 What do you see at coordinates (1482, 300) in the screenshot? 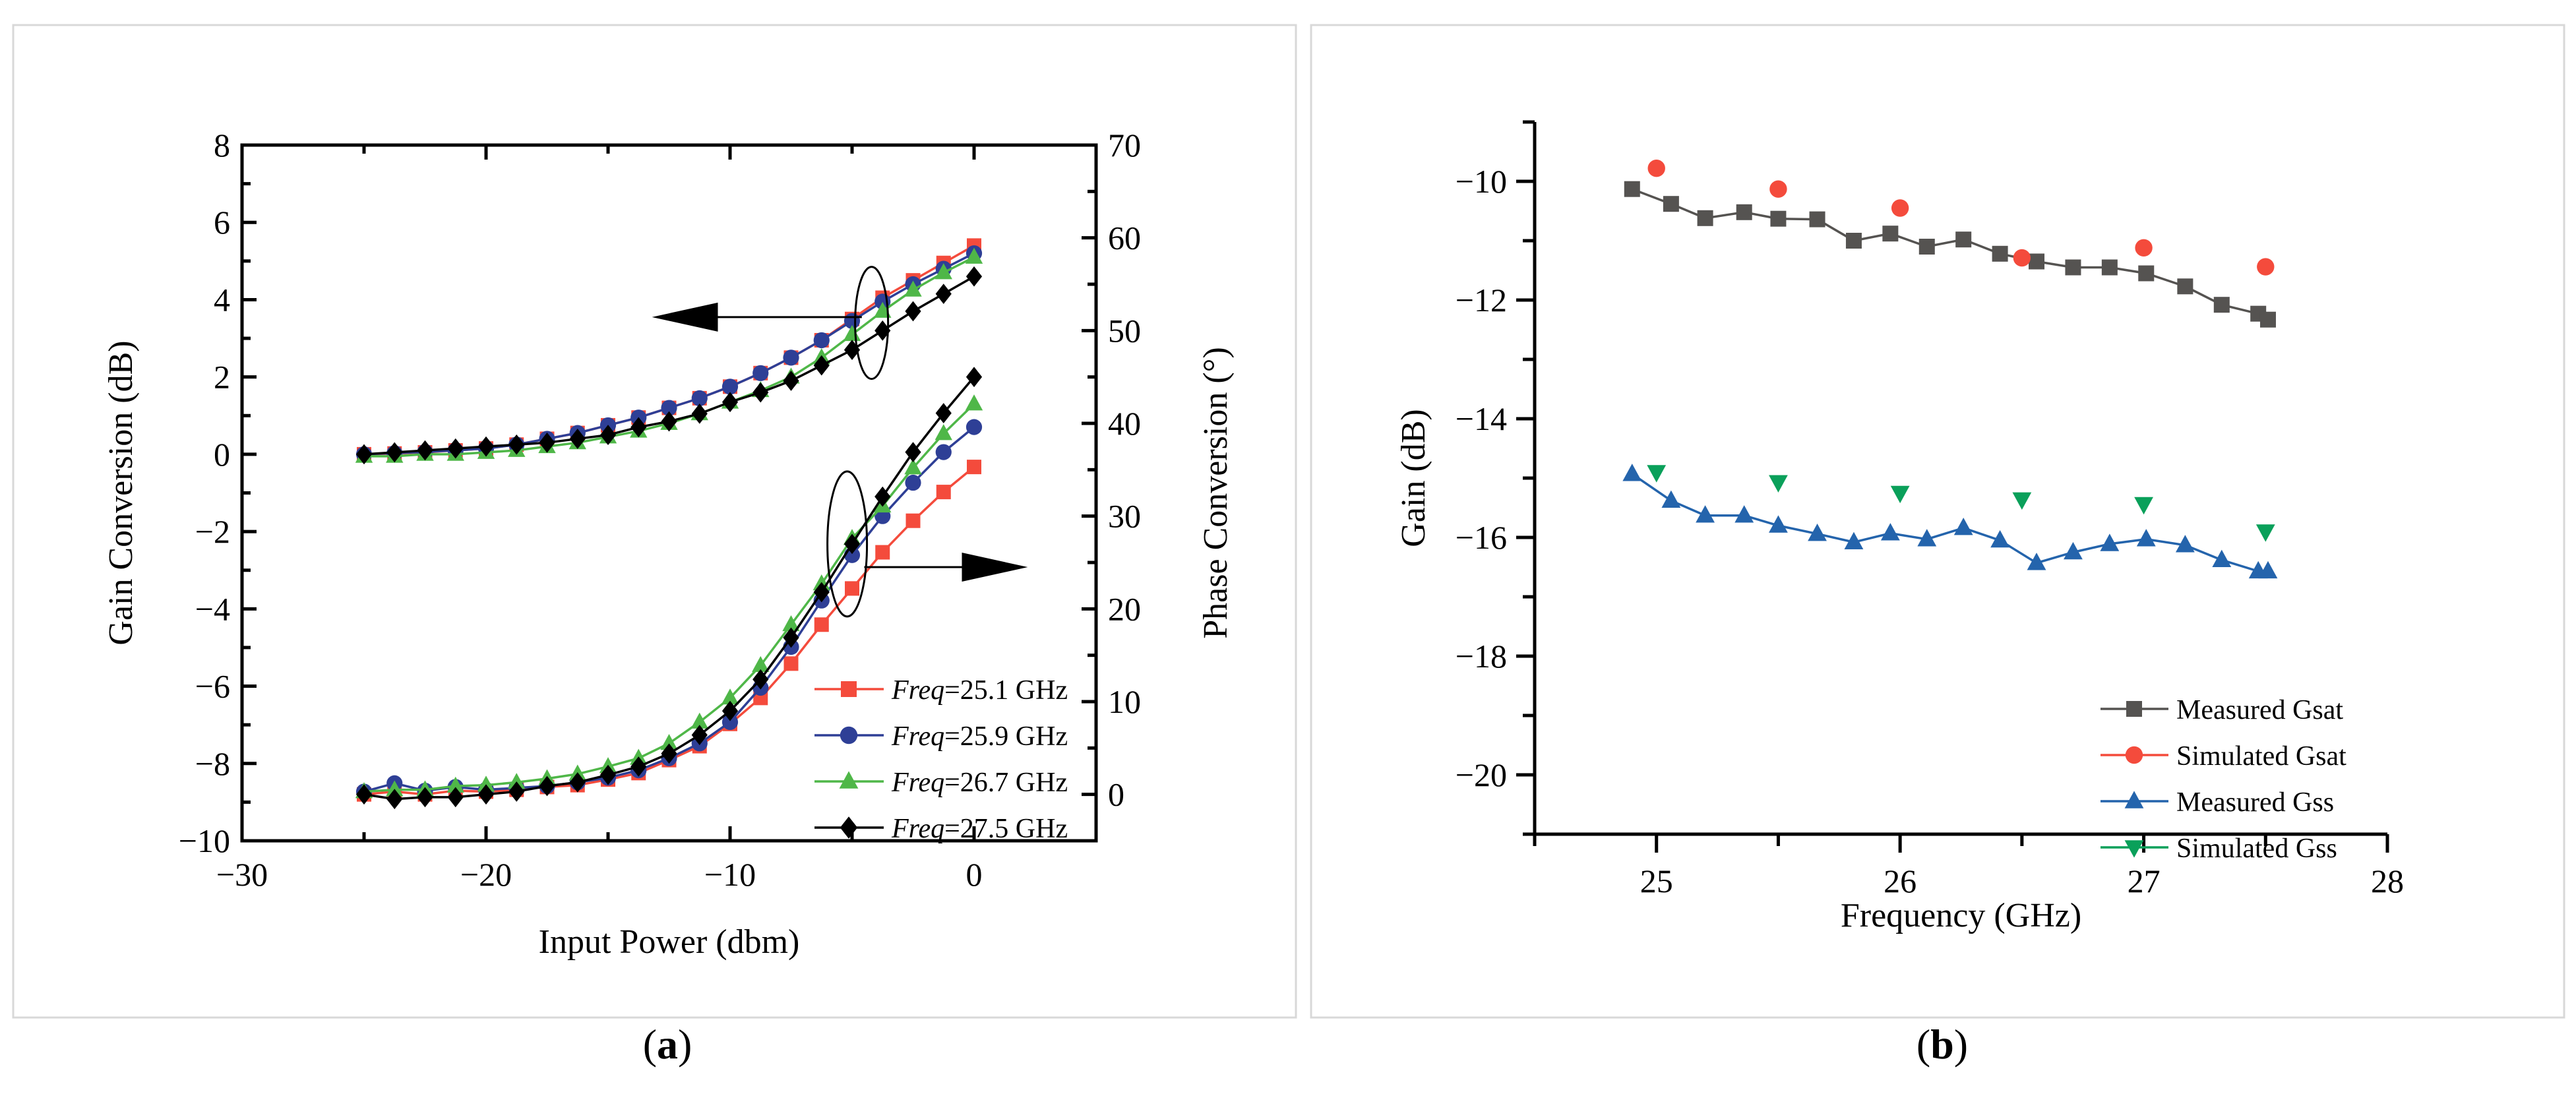
I see `y-tick-label: −12` at bounding box center [1482, 300].